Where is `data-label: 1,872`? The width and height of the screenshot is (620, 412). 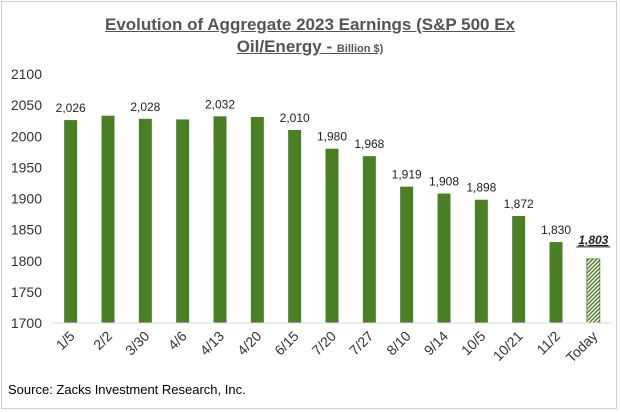 data-label: 1,872 is located at coordinates (519, 204).